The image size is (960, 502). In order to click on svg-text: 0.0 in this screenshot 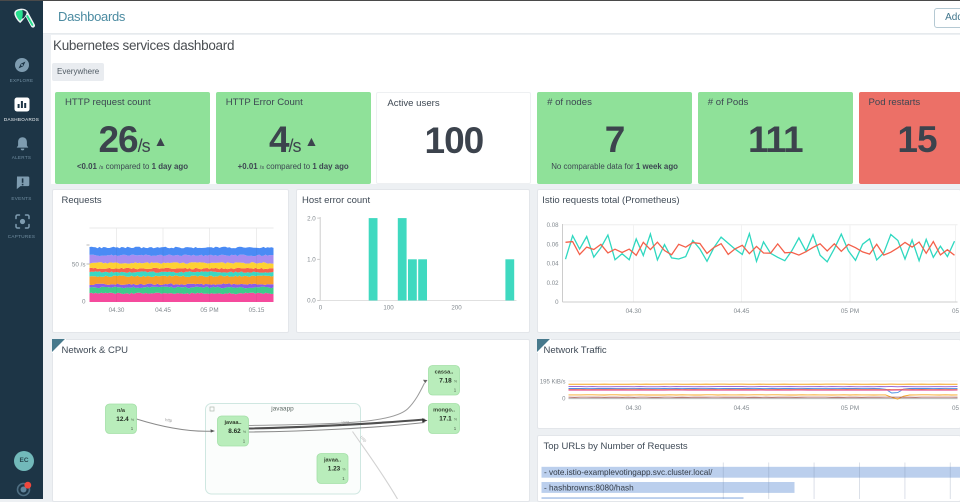, I will do `click(311, 301)`.